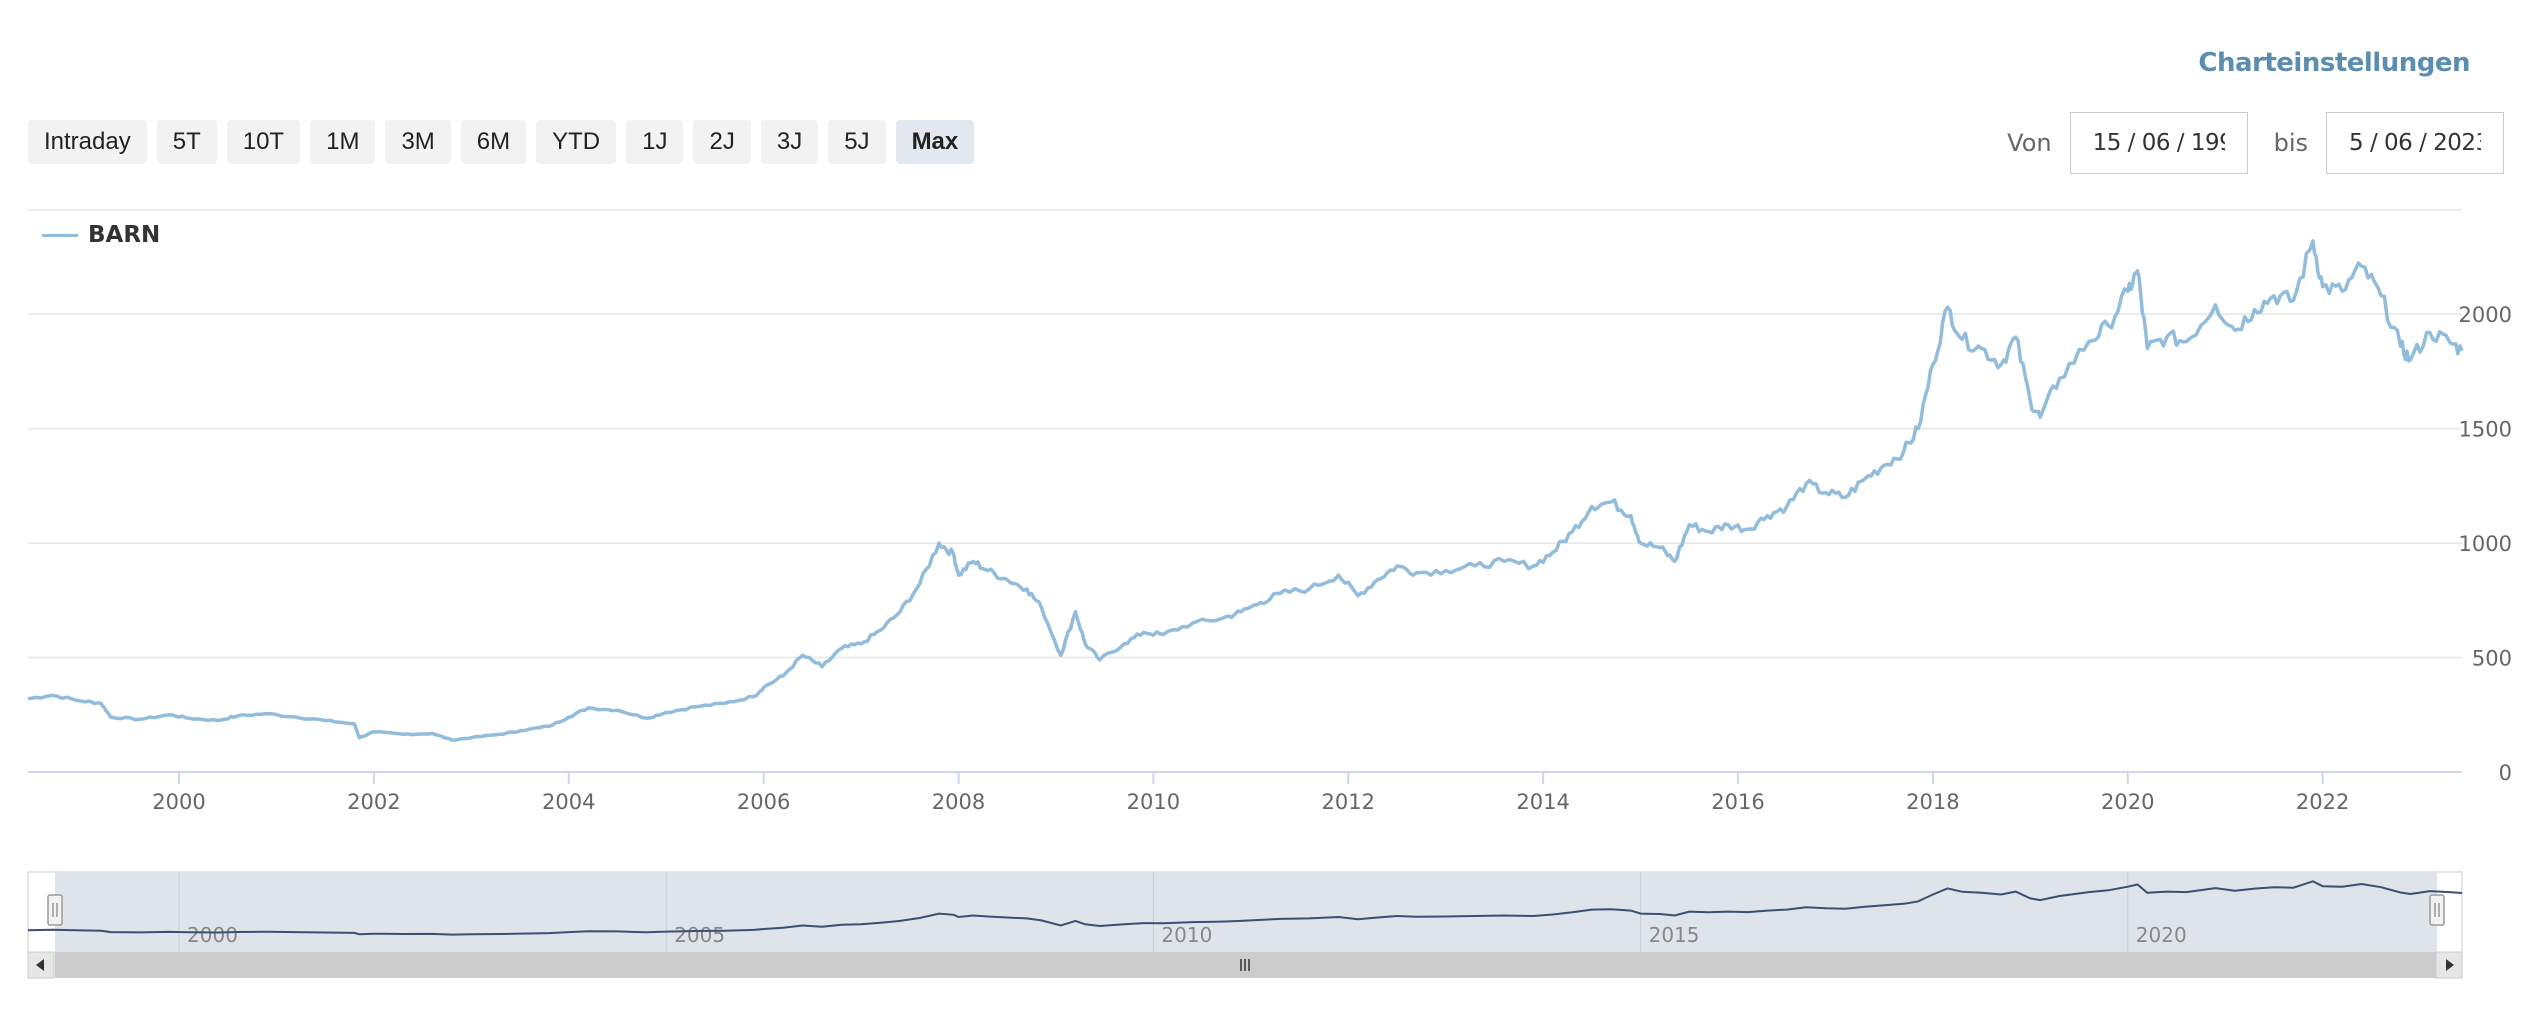 The height and width of the screenshot is (1024, 2532). Describe the element at coordinates (493, 142) in the screenshot. I see `range-button-6m: 6M` at that location.